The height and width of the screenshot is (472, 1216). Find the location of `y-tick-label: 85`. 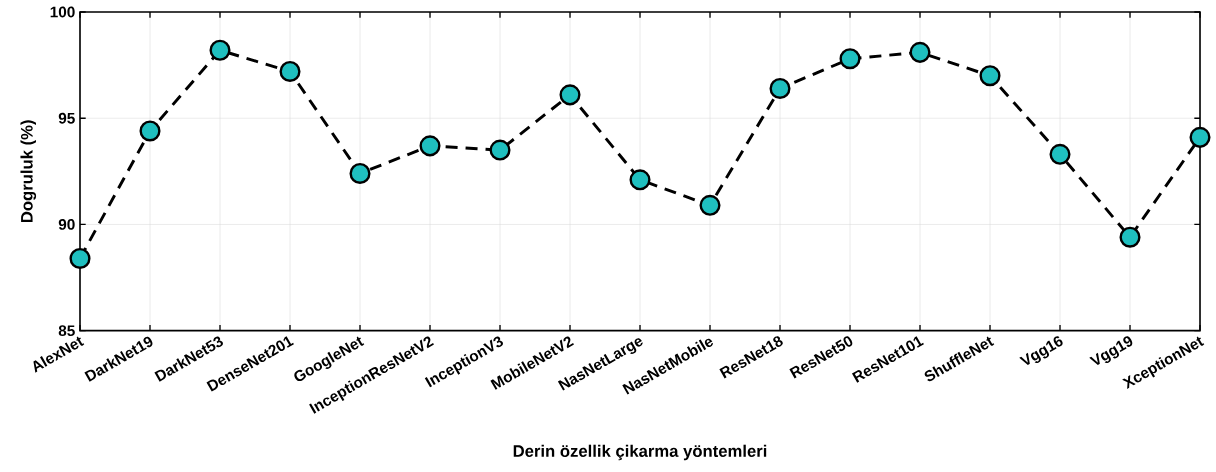

y-tick-label: 85 is located at coordinates (66, 331).